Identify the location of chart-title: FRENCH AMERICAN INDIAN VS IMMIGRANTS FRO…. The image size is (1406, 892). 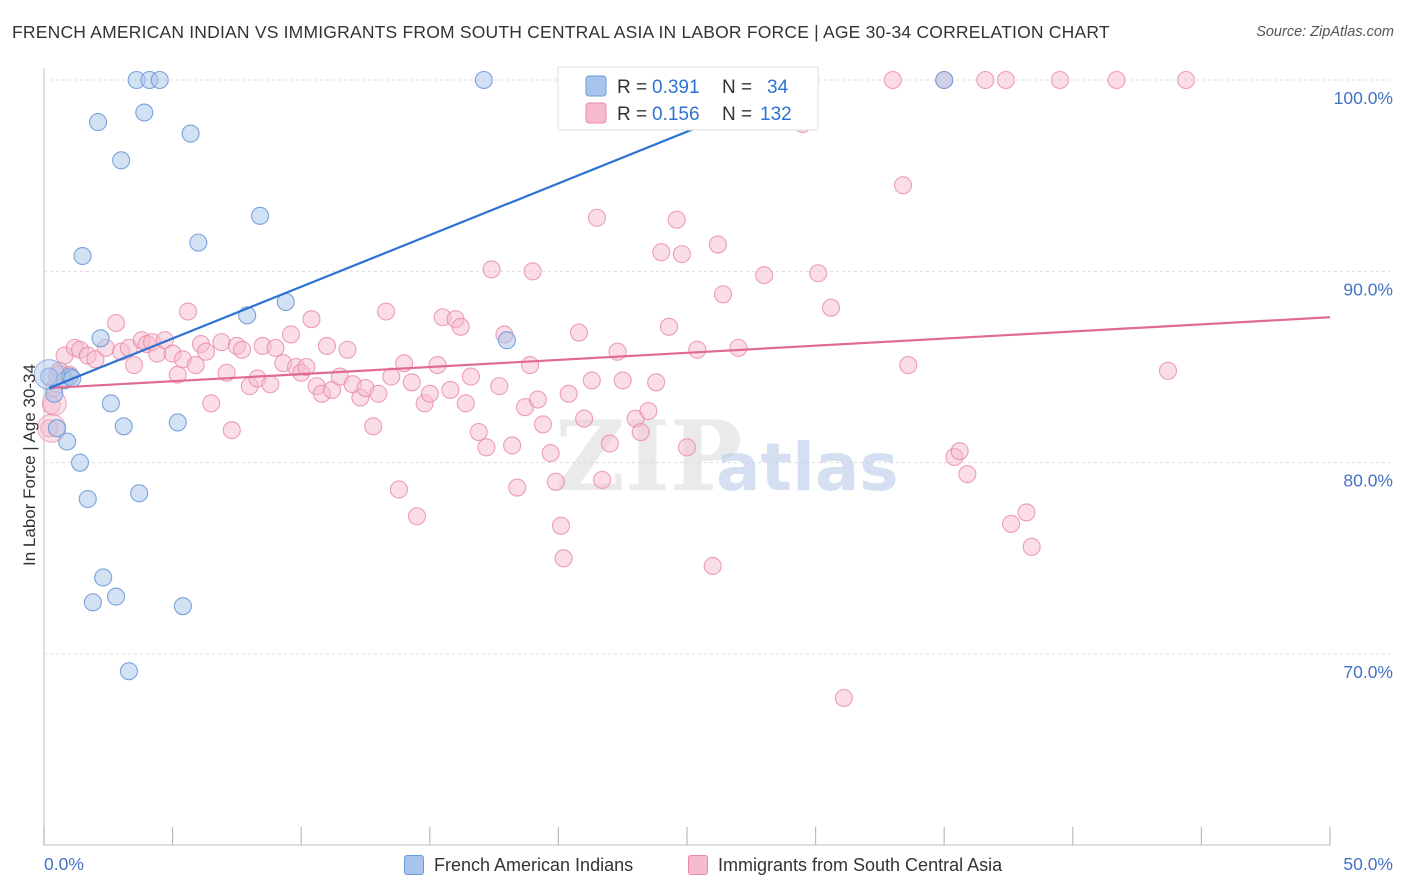
(561, 32).